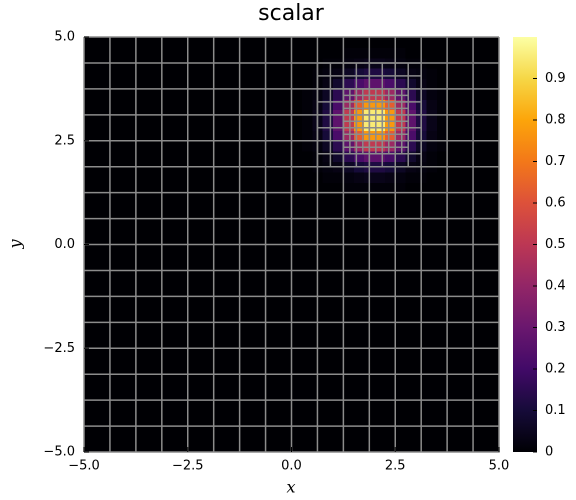 This screenshot has height=500, width=576. I want to click on colorbar-tick-label: 0.5, so click(555, 244).